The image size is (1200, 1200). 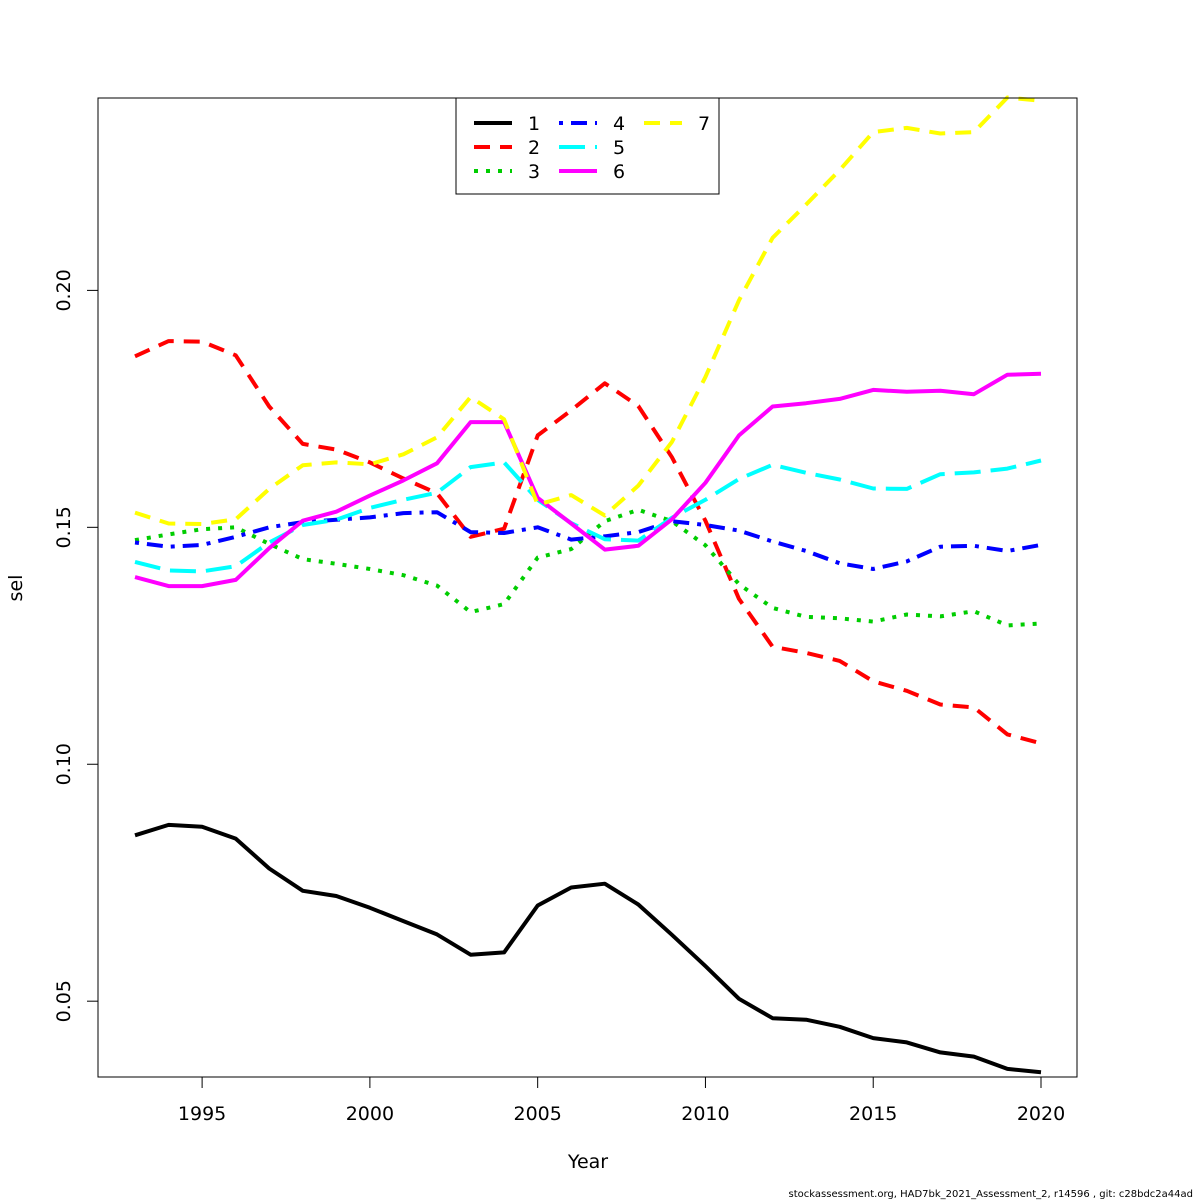 I want to click on x-tick-label-2020: 2020, so click(x=1041, y=1114).